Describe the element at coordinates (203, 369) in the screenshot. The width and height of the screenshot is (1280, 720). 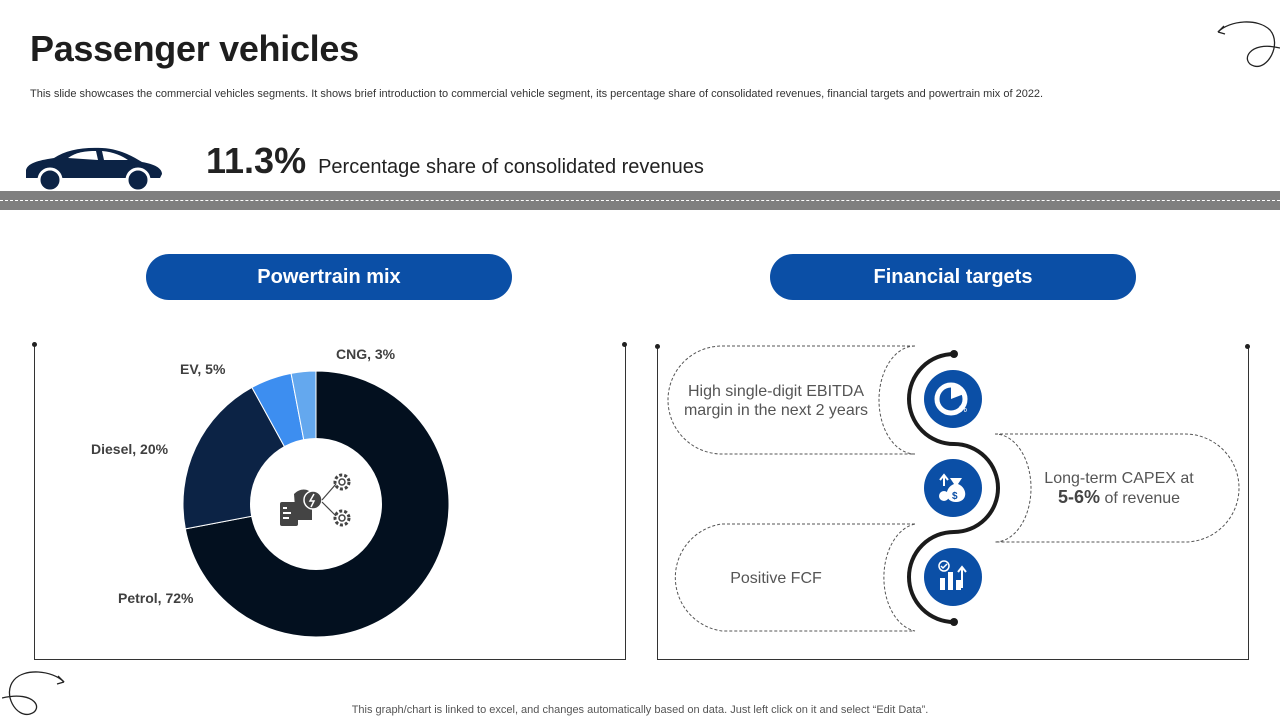
I see `slice-label-ev: EV, 5%` at that location.